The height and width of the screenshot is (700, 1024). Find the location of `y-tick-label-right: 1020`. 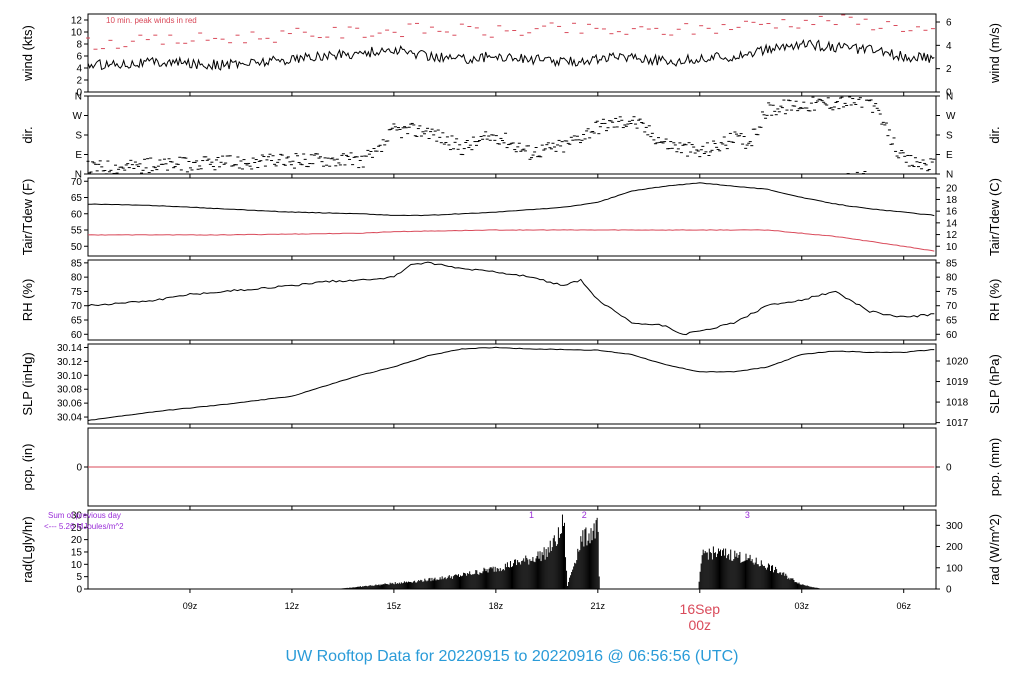

y-tick-label-right: 1020 is located at coordinates (957, 361).